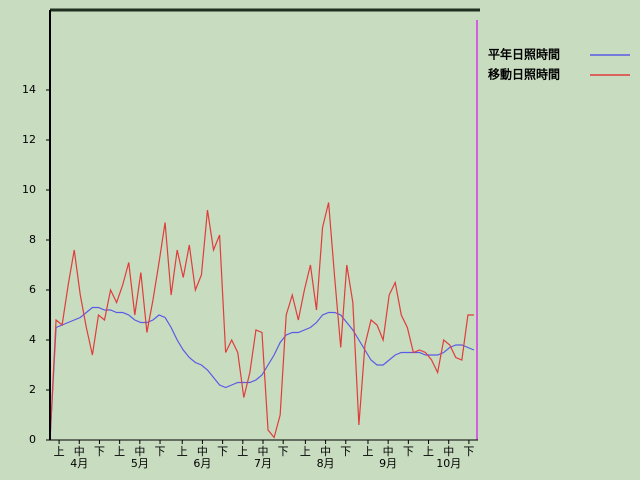 Image resolution: width=640 pixels, height=480 pixels. I want to click on month-label: 6月, so click(202, 463).